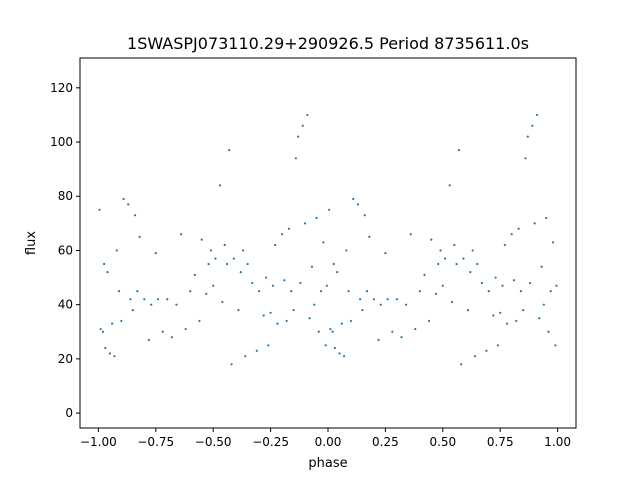 The height and width of the screenshot is (480, 640). I want to click on x-tick-label: 1.00, so click(557, 442).